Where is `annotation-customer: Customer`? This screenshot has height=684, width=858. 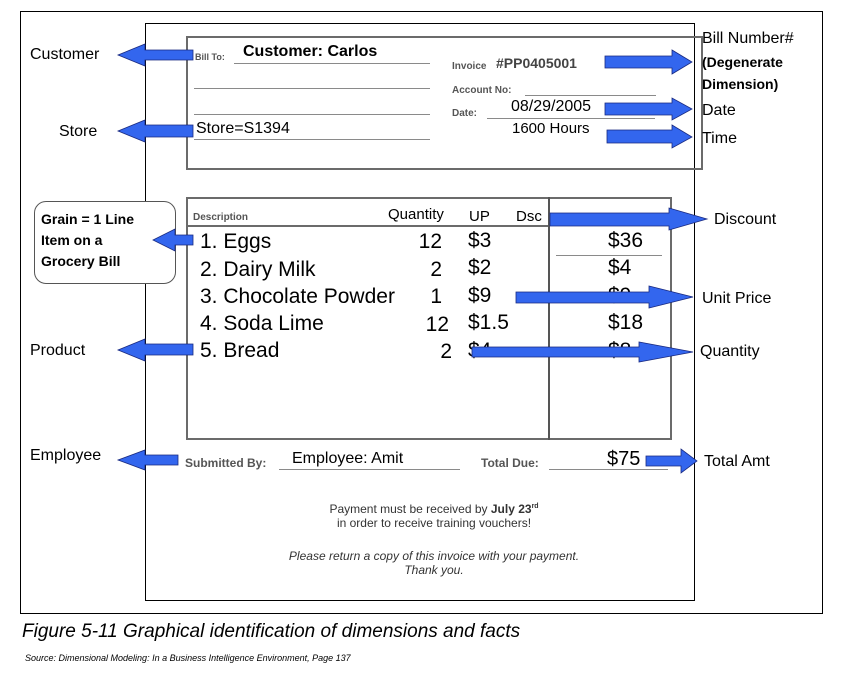 annotation-customer: Customer is located at coordinates (65, 54).